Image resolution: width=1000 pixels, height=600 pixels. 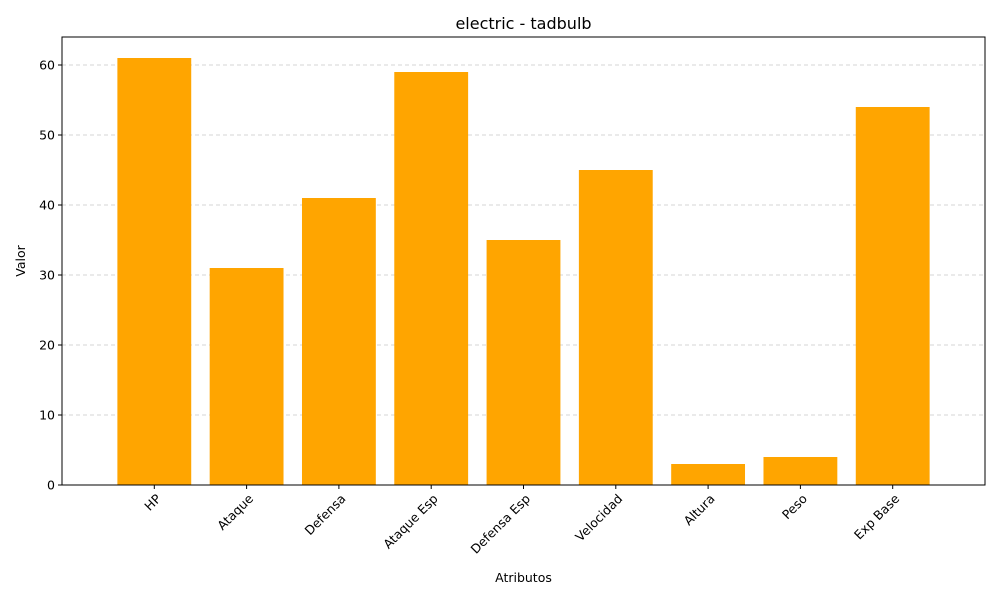 I want to click on x-tick-label: Velocidad, so click(x=598, y=517).